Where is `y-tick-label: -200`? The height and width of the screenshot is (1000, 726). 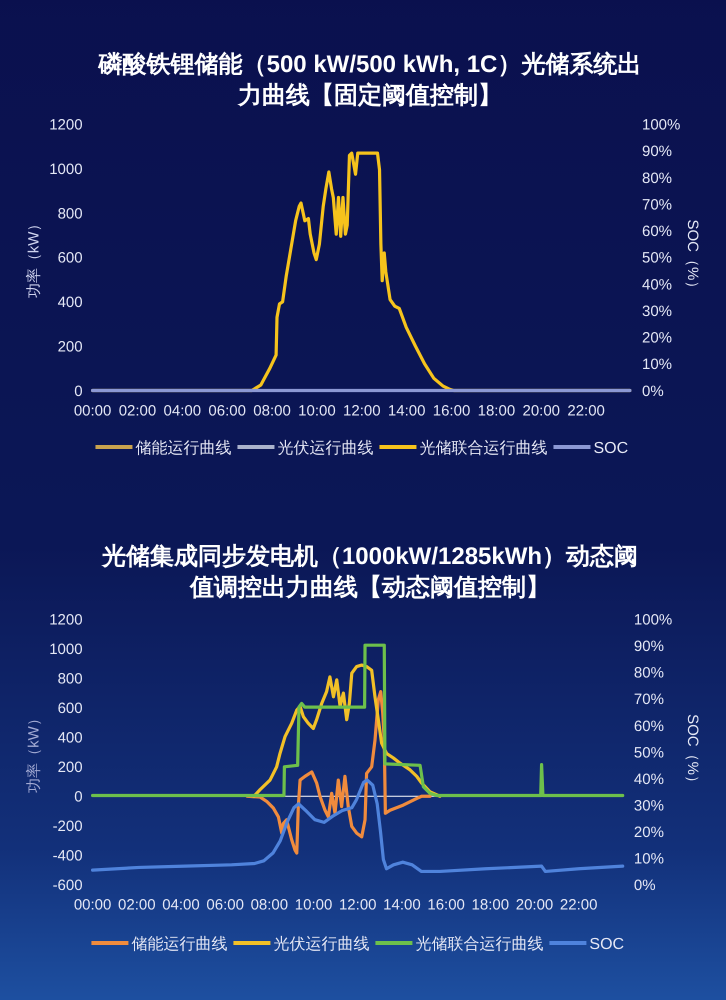
y-tick-label: -200 is located at coordinates (67, 826).